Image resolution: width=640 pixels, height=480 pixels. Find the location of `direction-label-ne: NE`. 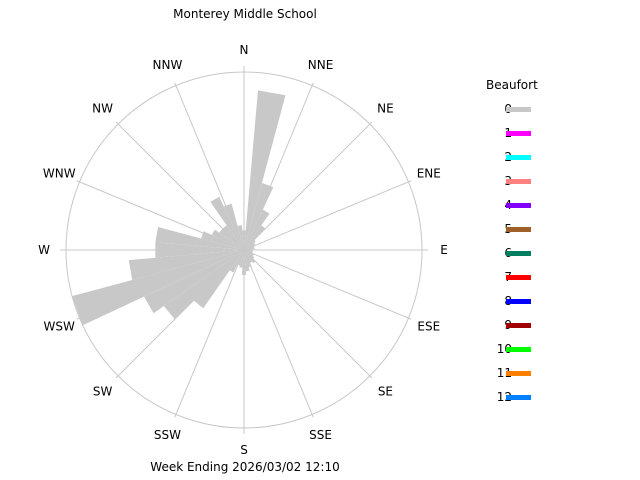

direction-label-ne: NE is located at coordinates (385, 109).